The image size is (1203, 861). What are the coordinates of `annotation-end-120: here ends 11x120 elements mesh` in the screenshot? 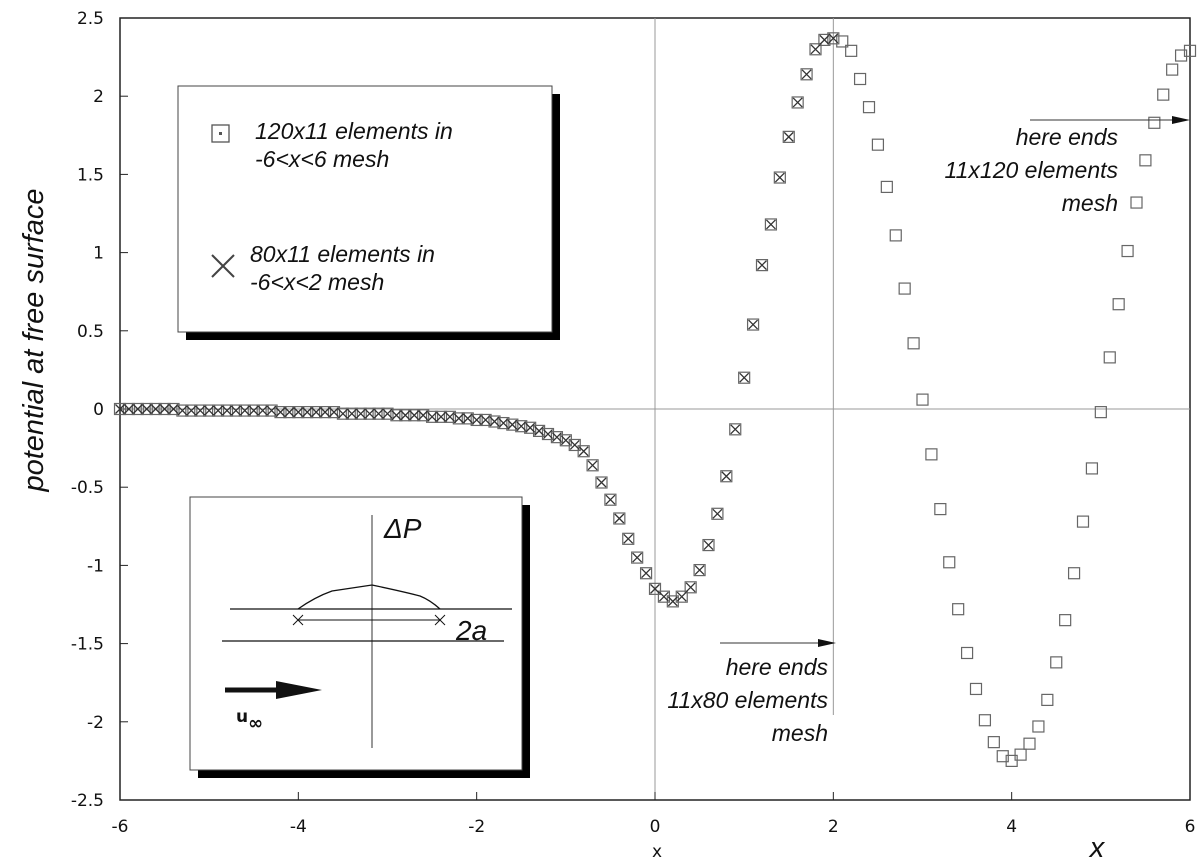 It's located at (1067, 166).